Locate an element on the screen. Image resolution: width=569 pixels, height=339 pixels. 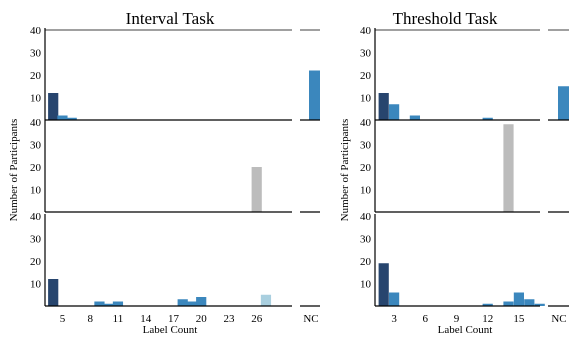
threshold-xtick-label: 9 is located at coordinates (457, 319).